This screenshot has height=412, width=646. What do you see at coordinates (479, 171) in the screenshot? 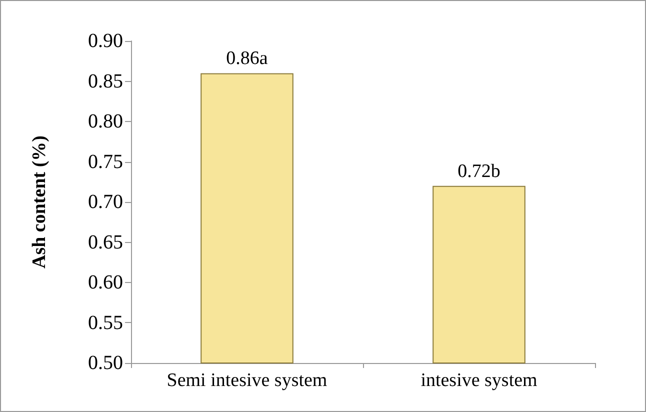
I see `data-label: 0.72b` at bounding box center [479, 171].